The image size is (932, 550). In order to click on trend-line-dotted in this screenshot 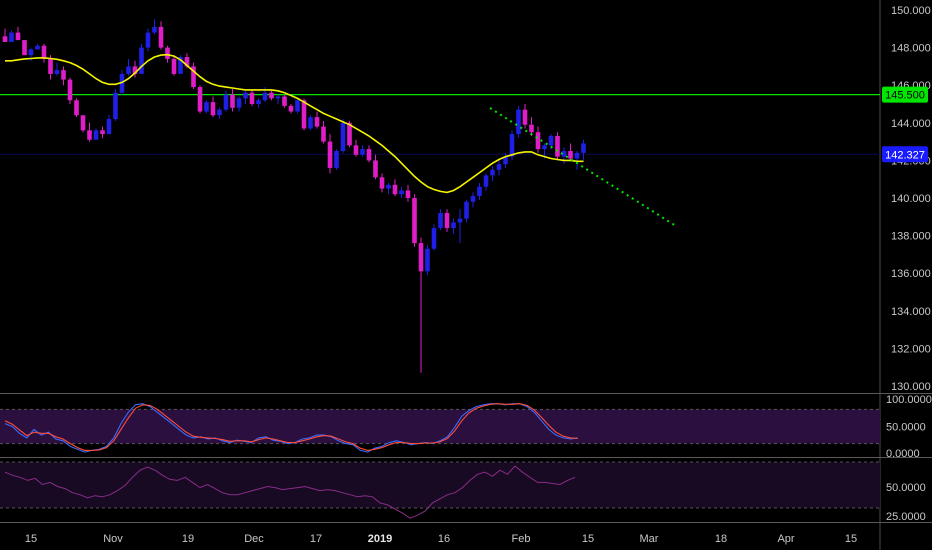, I will do `click(583, 167)`.